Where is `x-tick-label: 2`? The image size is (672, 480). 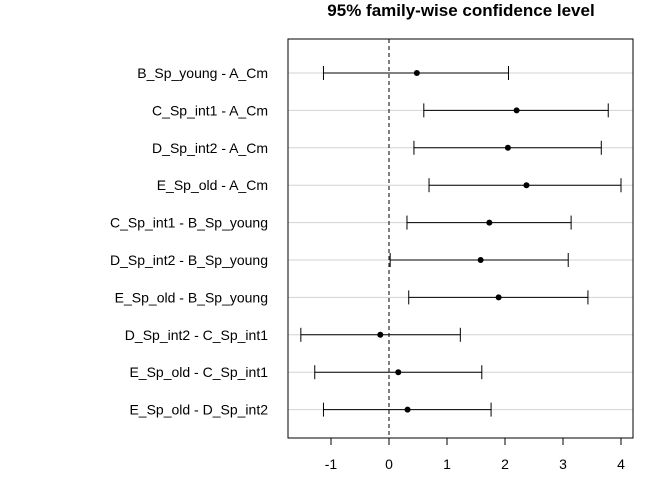
x-tick-label: 2 is located at coordinates (505, 464).